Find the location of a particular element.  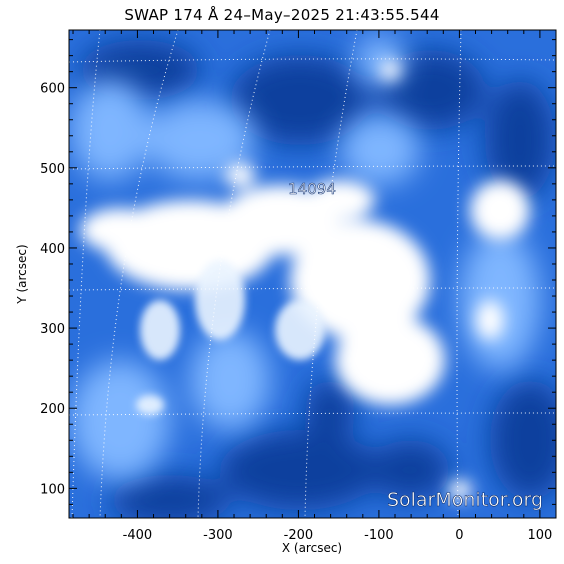

x-tick-label: -400 is located at coordinates (138, 535).